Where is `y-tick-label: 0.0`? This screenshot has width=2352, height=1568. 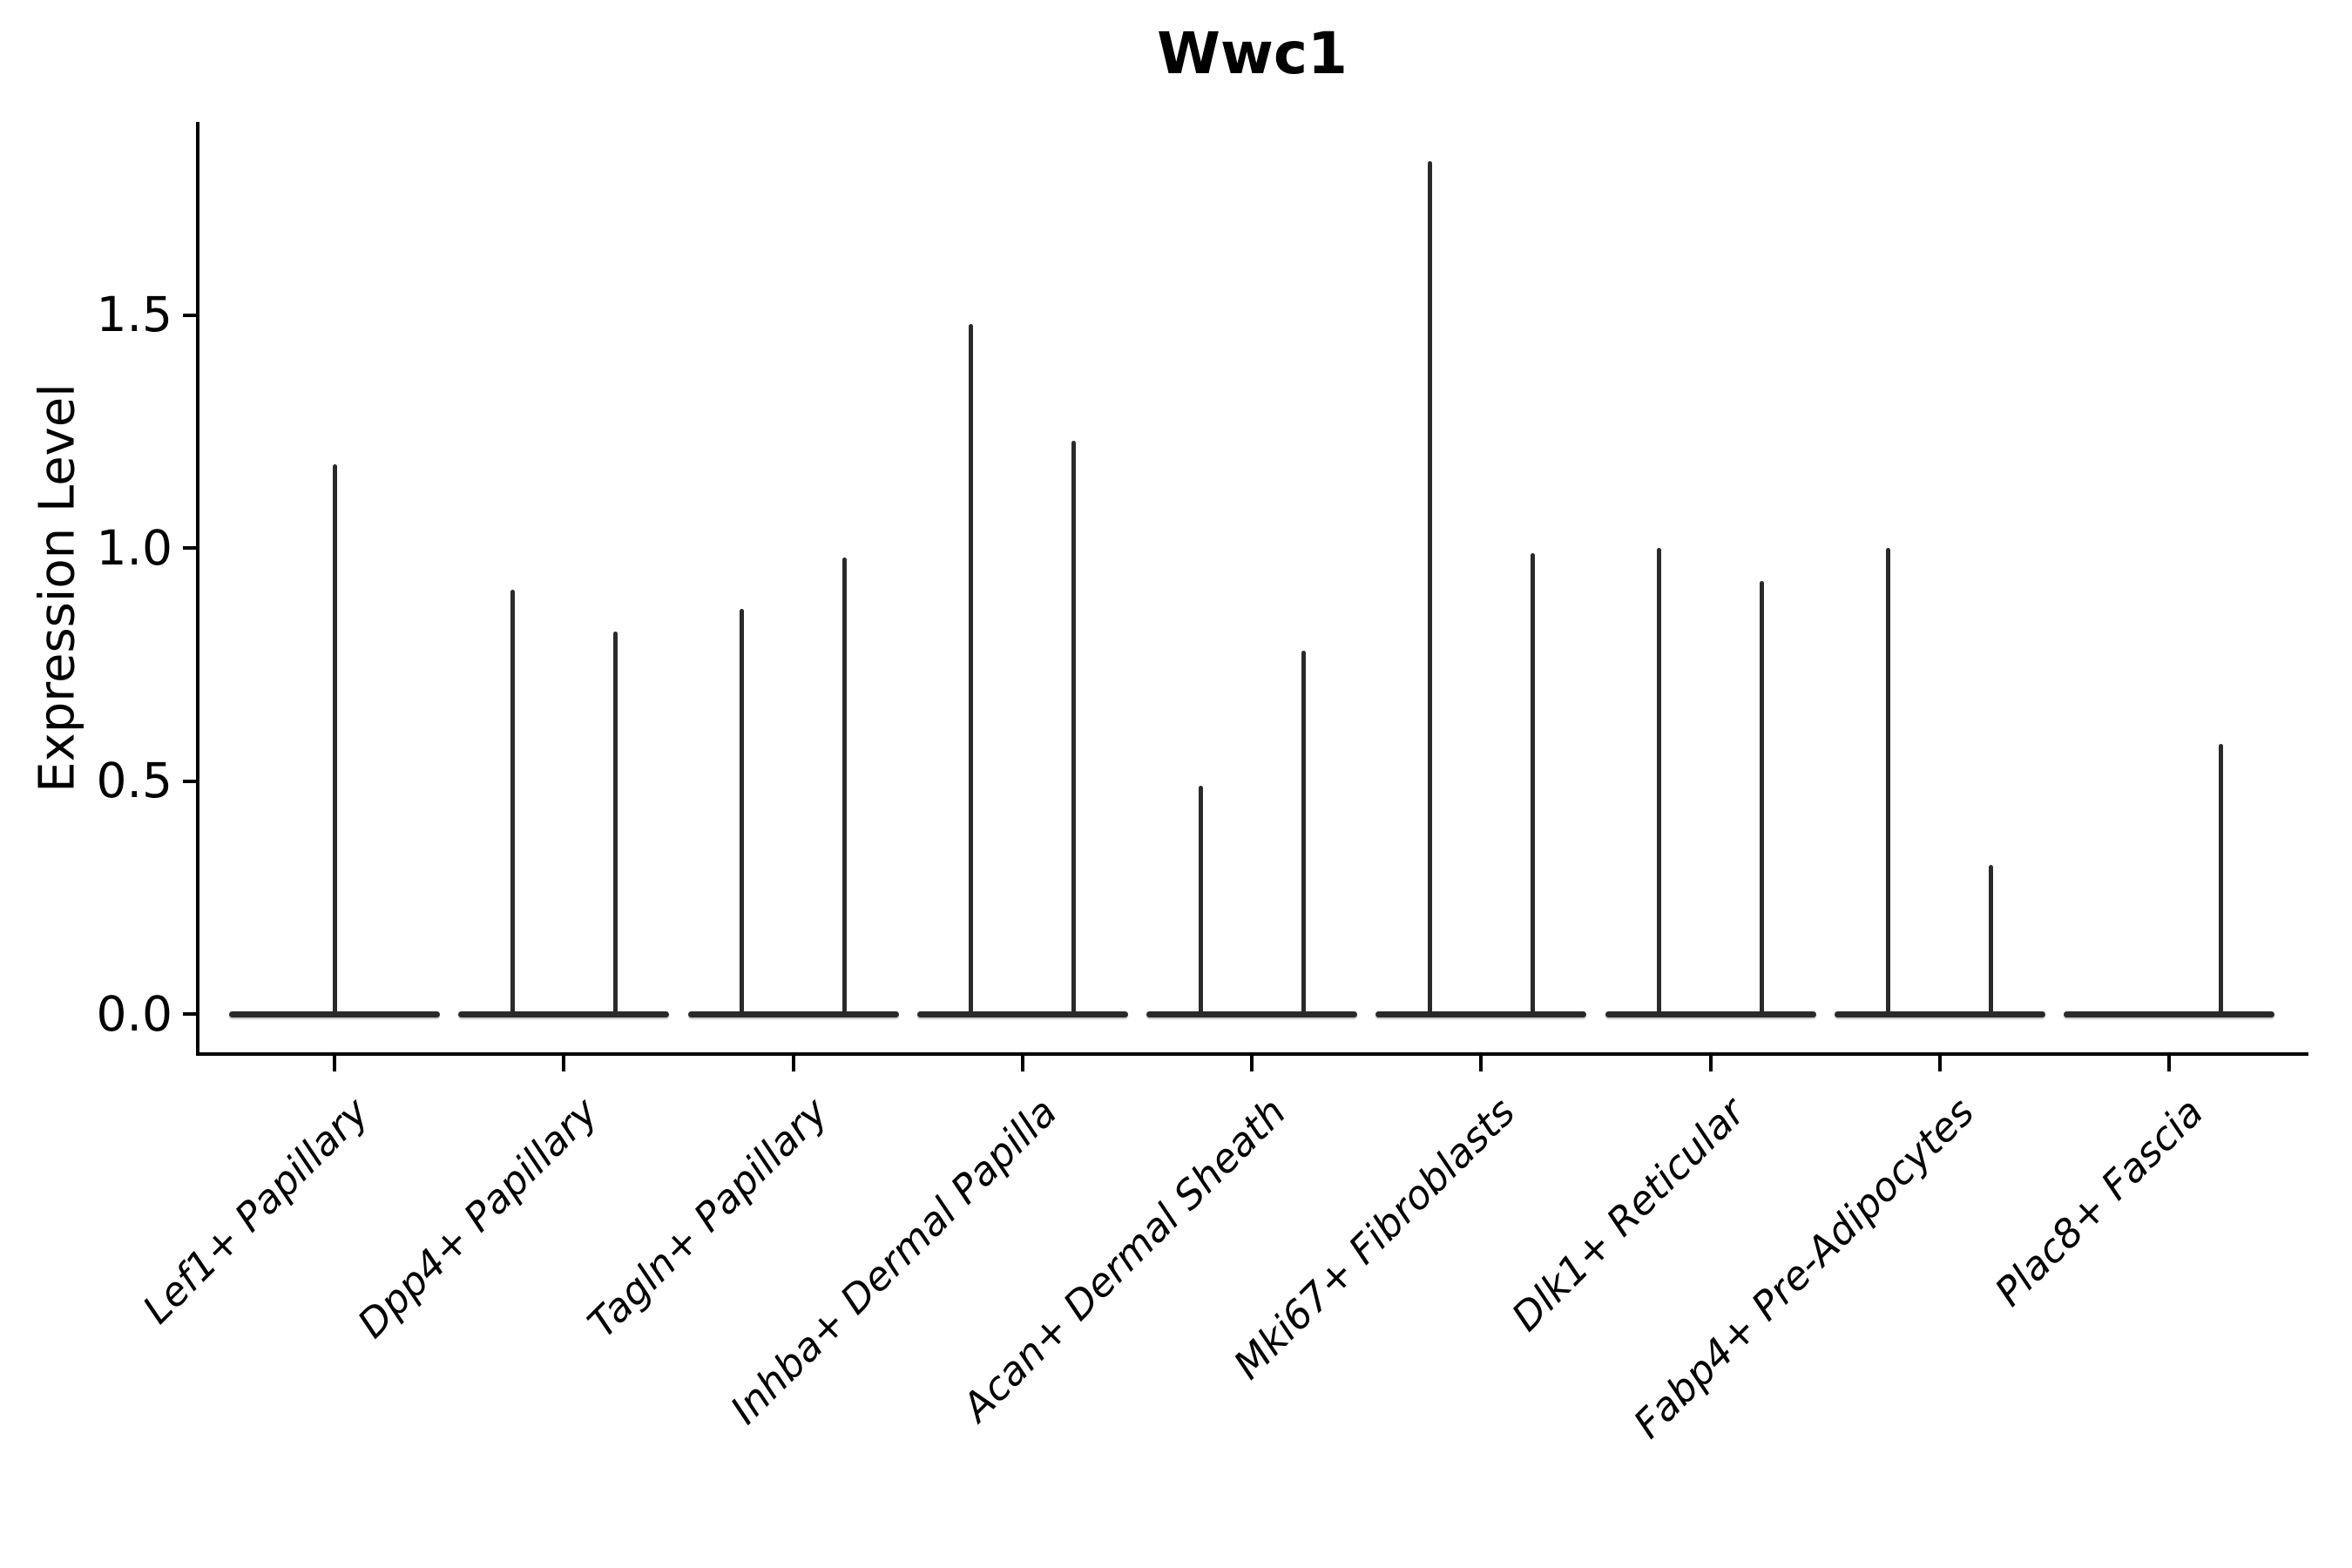 y-tick-label: 0.0 is located at coordinates (134, 1014).